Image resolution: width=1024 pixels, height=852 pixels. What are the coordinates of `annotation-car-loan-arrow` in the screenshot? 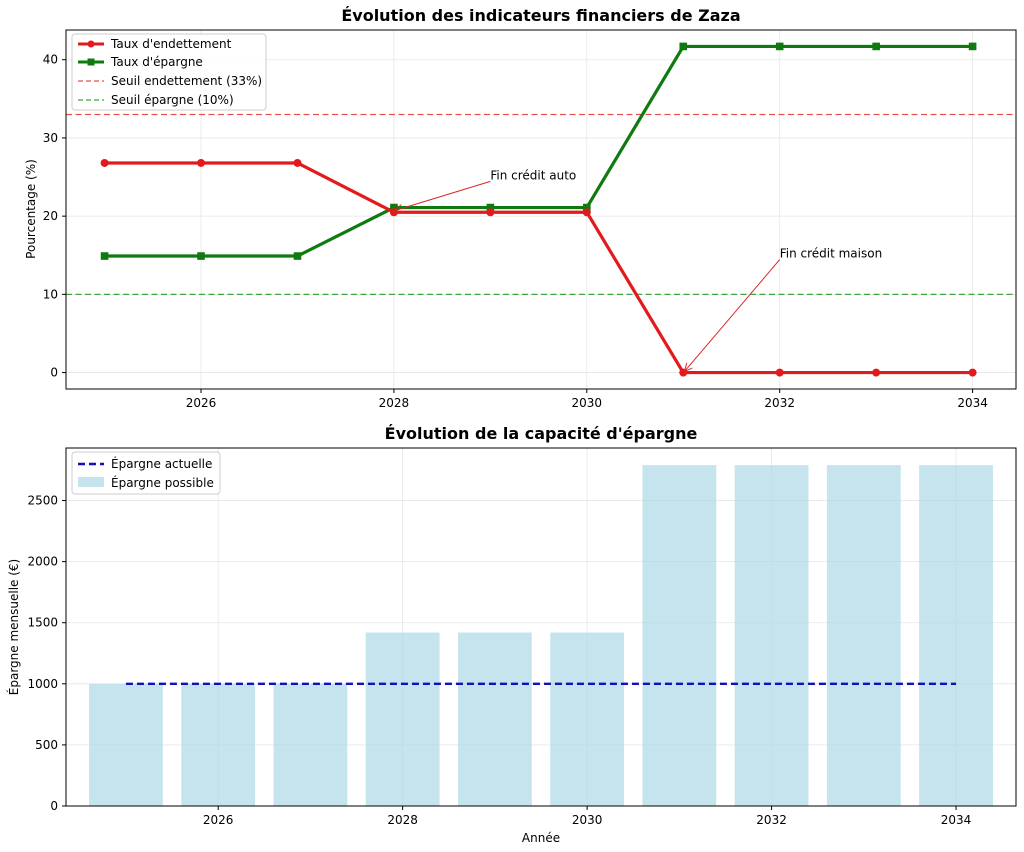 It's located at (443, 195).